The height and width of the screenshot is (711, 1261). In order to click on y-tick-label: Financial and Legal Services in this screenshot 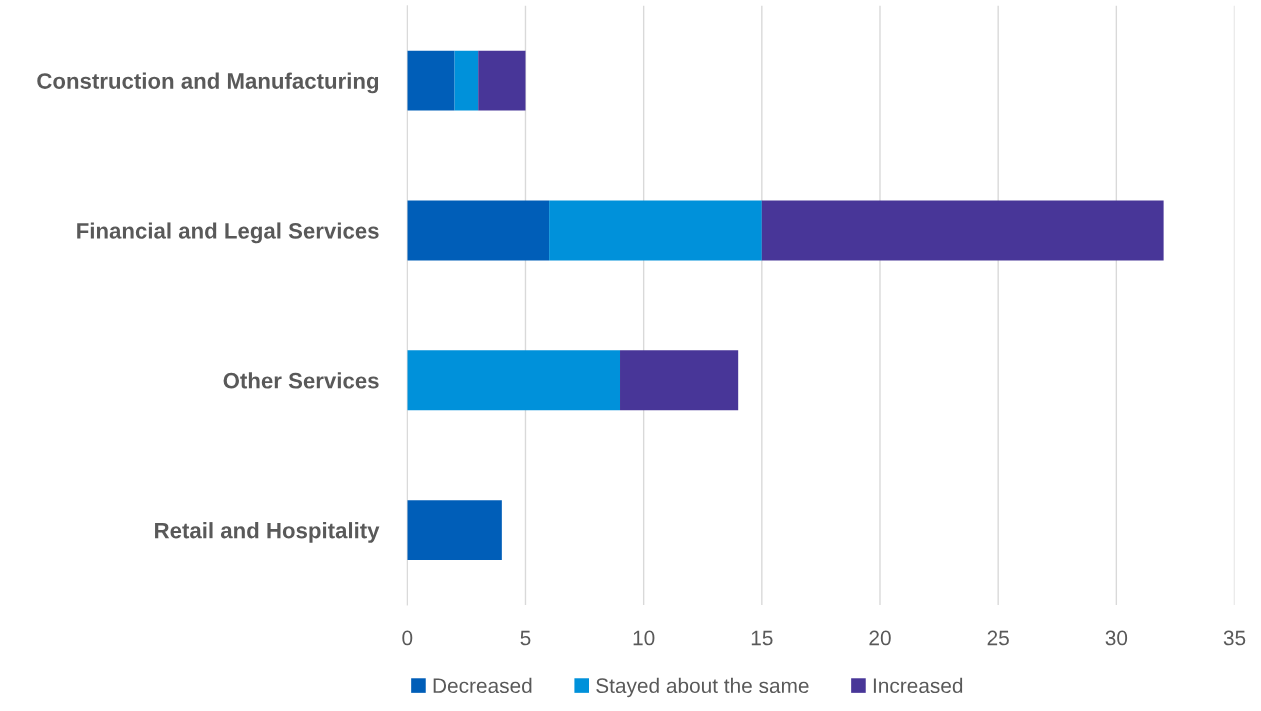, I will do `click(228, 233)`.